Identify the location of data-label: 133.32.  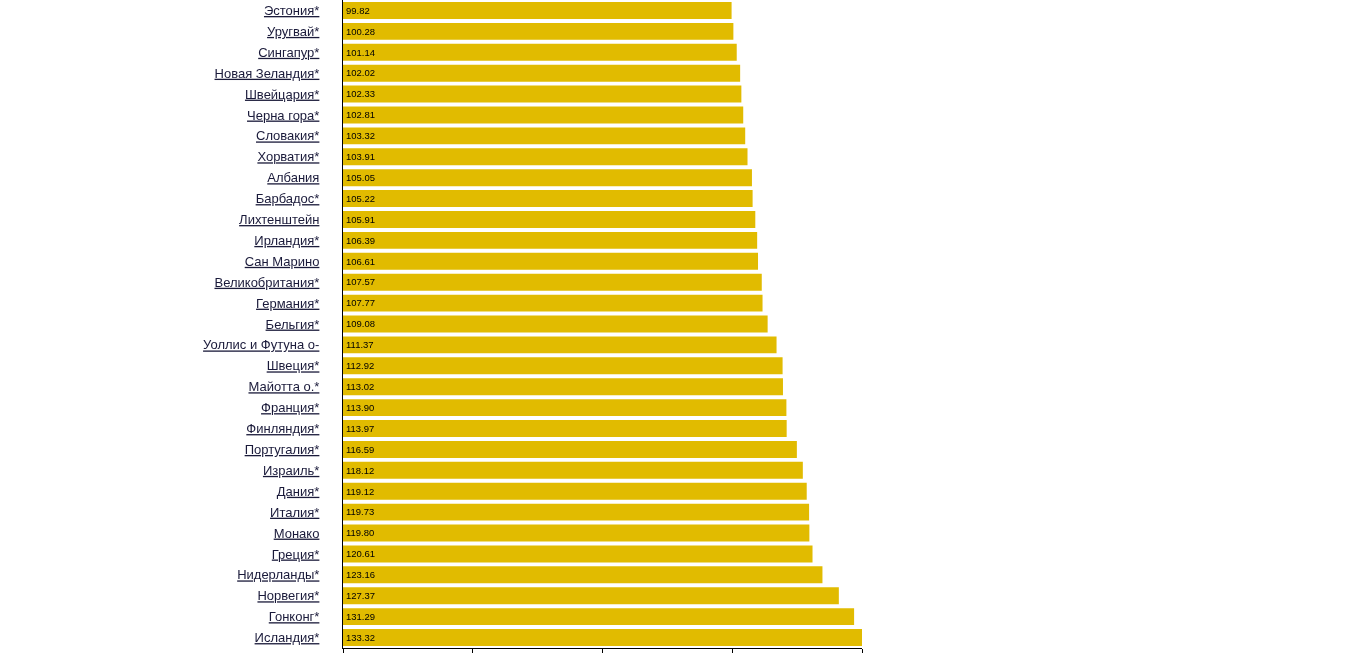
(360, 637).